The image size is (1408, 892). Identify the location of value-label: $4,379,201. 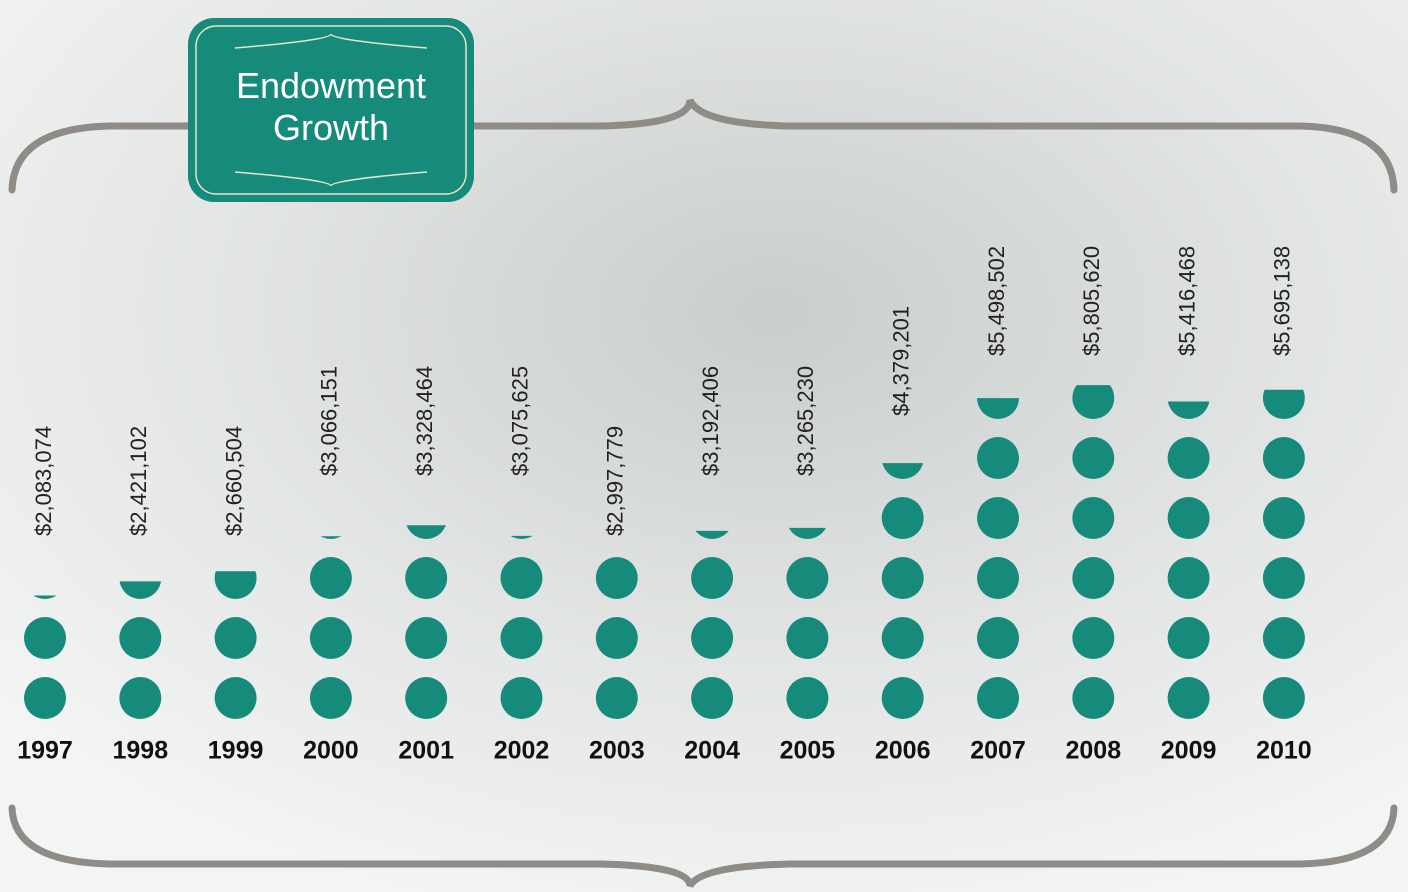
(901, 361).